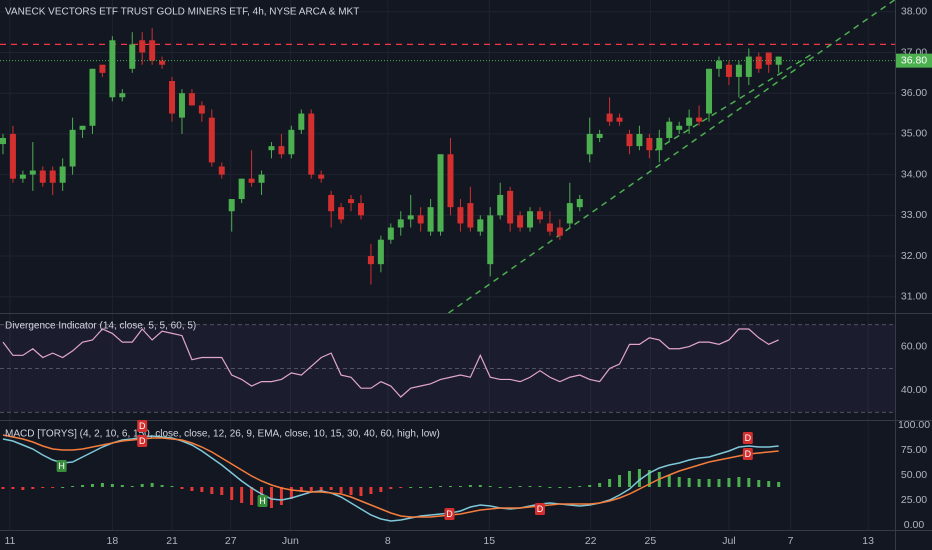  What do you see at coordinates (914, 390) in the screenshot?
I see `y-tick-label: 40.00` at bounding box center [914, 390].